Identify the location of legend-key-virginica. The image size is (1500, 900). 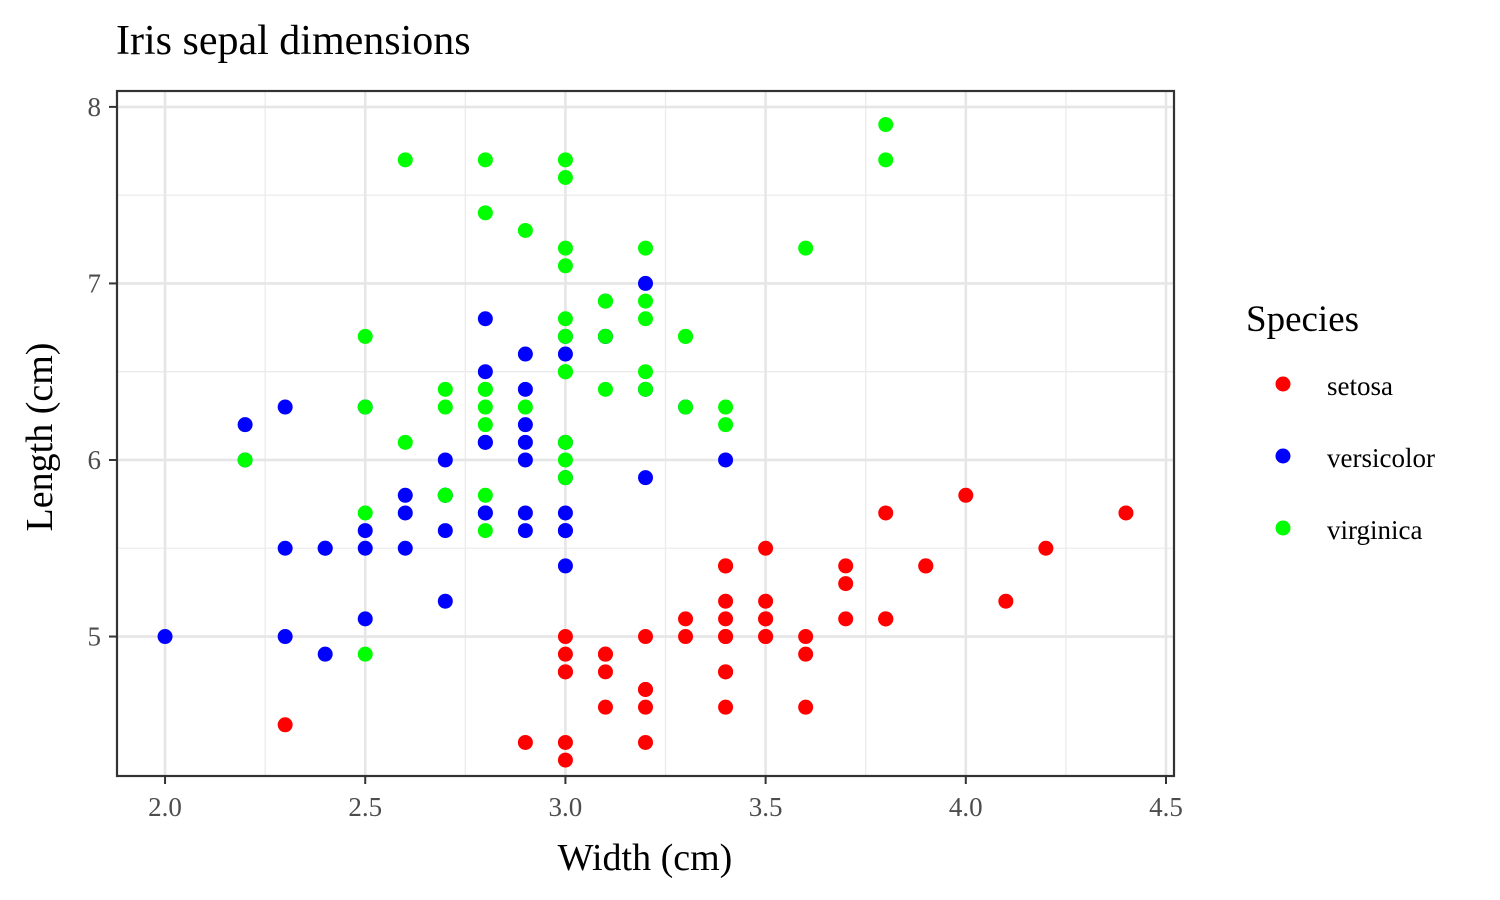
(1283, 528).